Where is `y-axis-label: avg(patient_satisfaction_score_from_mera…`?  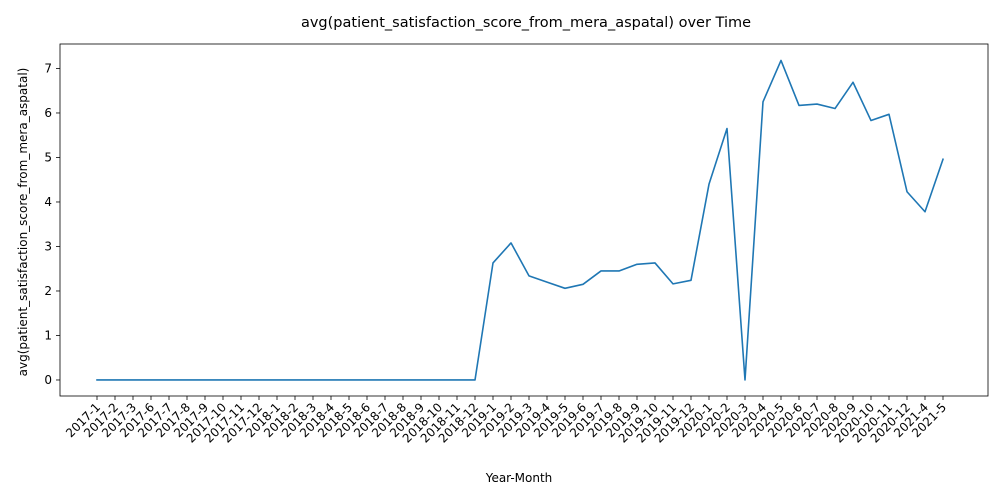
y-axis-label: avg(patient_satisfaction_score_from_mera… is located at coordinates (23, 222).